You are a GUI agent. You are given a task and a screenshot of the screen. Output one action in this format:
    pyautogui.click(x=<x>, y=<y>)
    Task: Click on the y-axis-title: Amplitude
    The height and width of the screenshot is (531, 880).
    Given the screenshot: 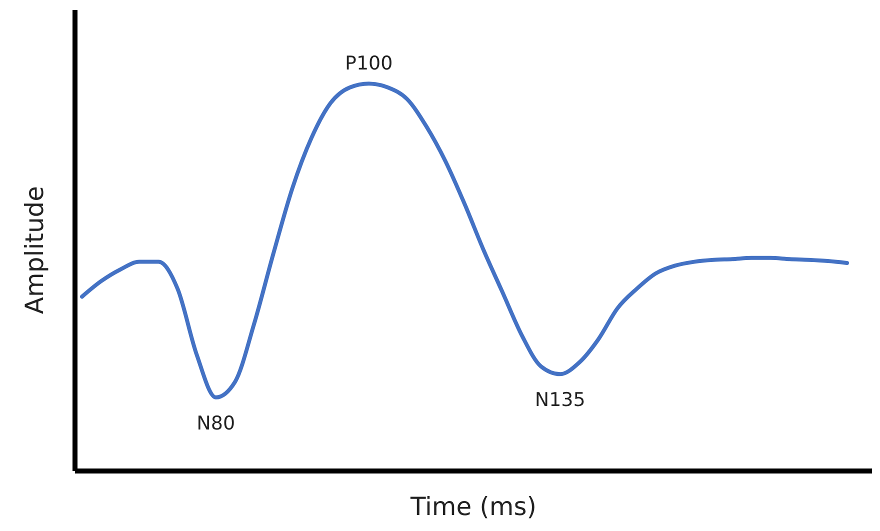 What is the action you would take?
    pyautogui.click(x=34, y=250)
    